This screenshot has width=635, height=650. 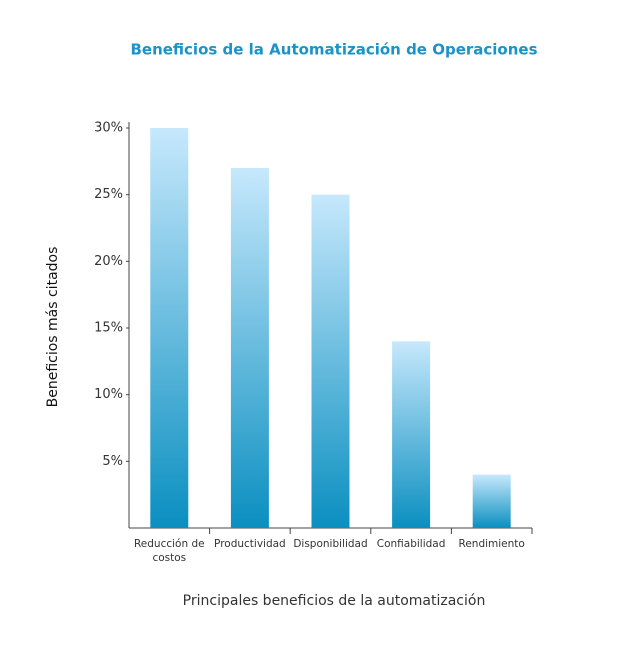 I want to click on y-tick-label: 25%, so click(x=108, y=194).